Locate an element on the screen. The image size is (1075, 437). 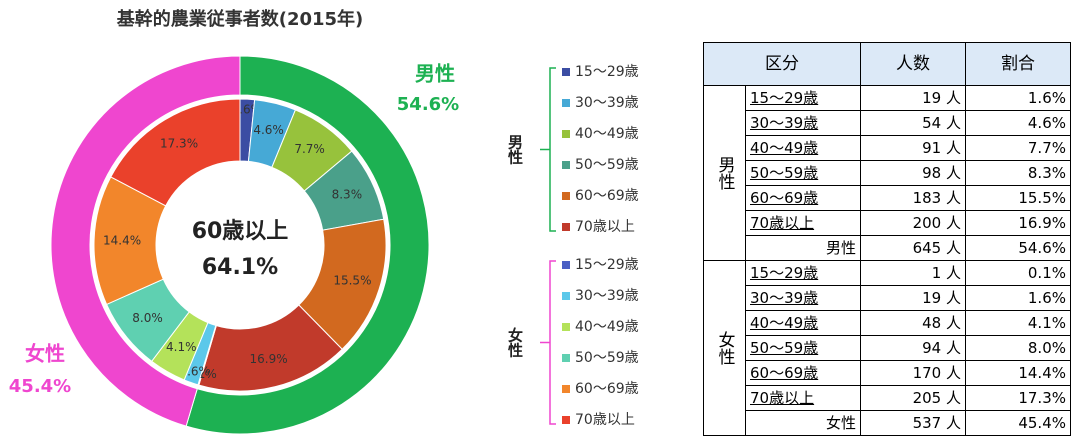
pct-cell: 8.3% is located at coordinates (1018, 173).